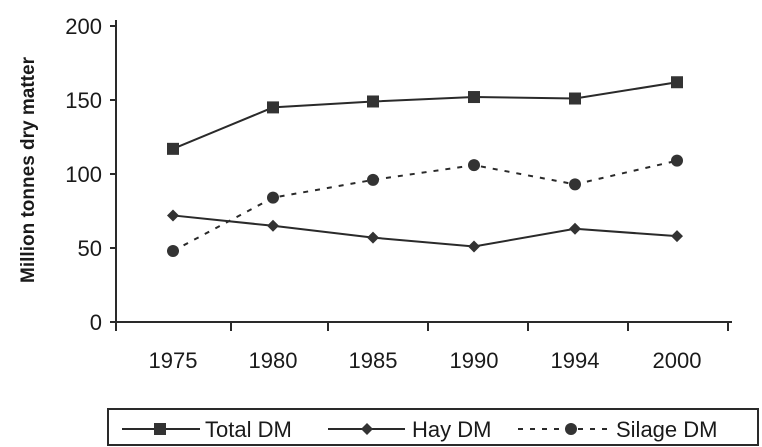  Describe the element at coordinates (96, 322) in the screenshot. I see `y-tick-label: 0` at that location.